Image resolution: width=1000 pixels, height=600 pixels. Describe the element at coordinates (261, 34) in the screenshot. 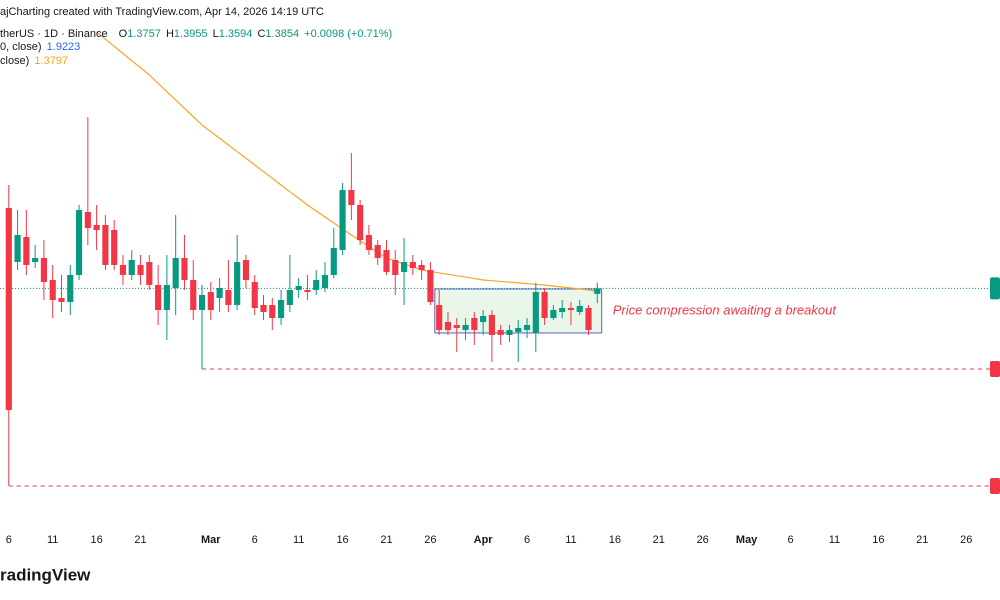

I see `ohlc-label: C` at that location.